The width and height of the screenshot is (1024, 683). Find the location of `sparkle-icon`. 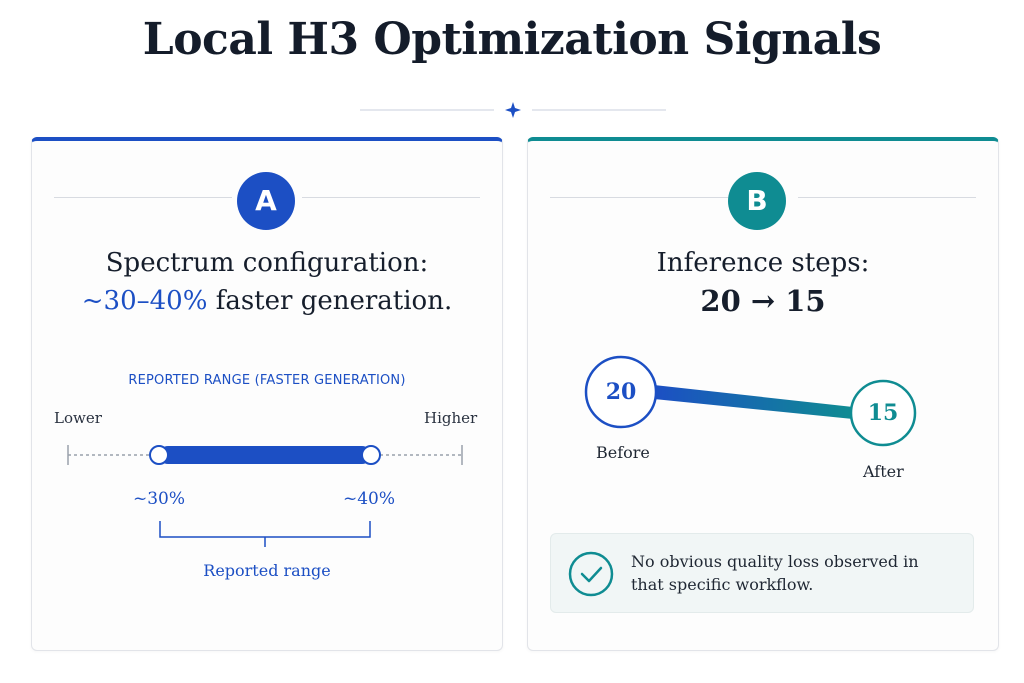

sparkle-icon is located at coordinates (513, 110).